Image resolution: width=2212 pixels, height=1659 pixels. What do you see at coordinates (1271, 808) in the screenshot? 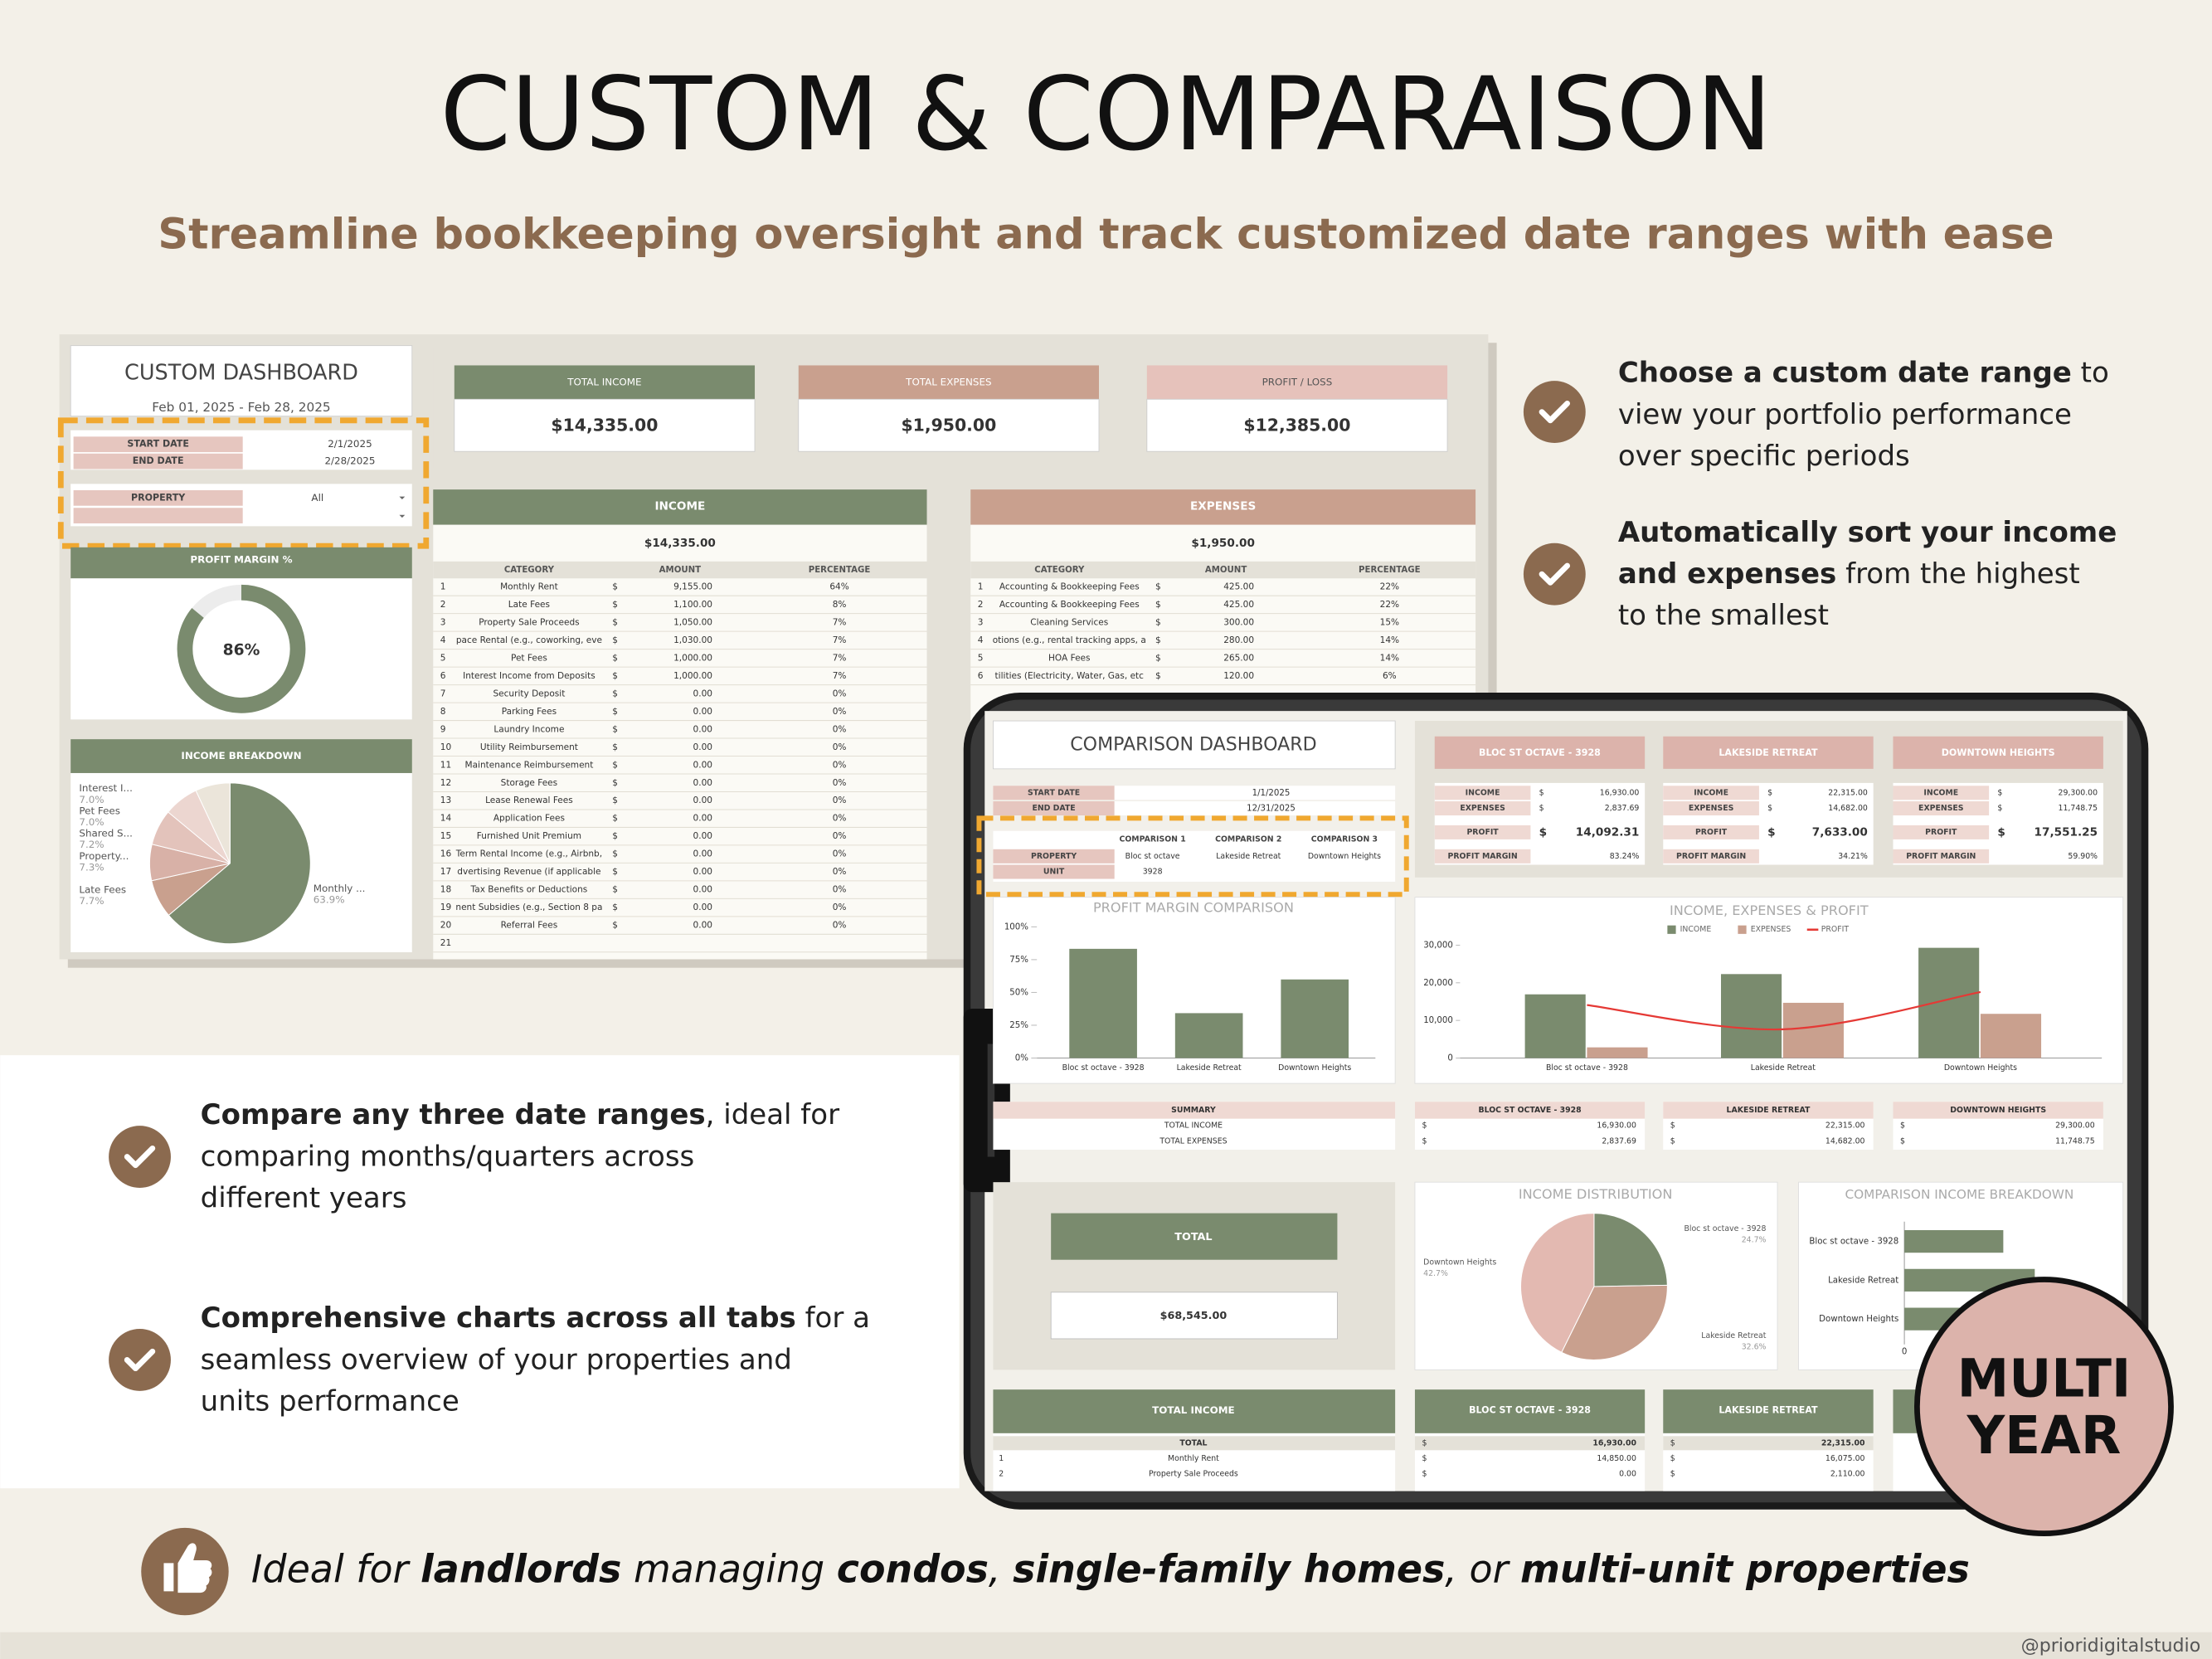
I see `label: 12/31/2025` at bounding box center [1271, 808].